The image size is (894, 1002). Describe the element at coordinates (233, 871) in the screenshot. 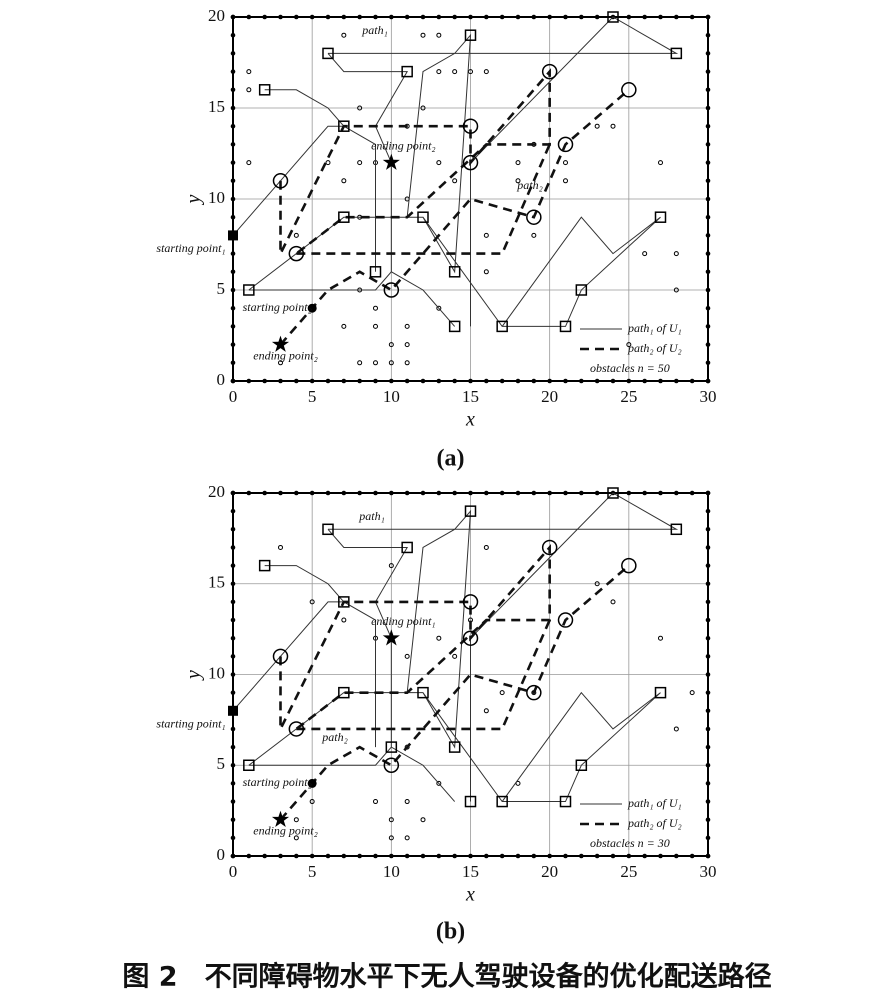

I see `x-tick-label: 0` at that location.